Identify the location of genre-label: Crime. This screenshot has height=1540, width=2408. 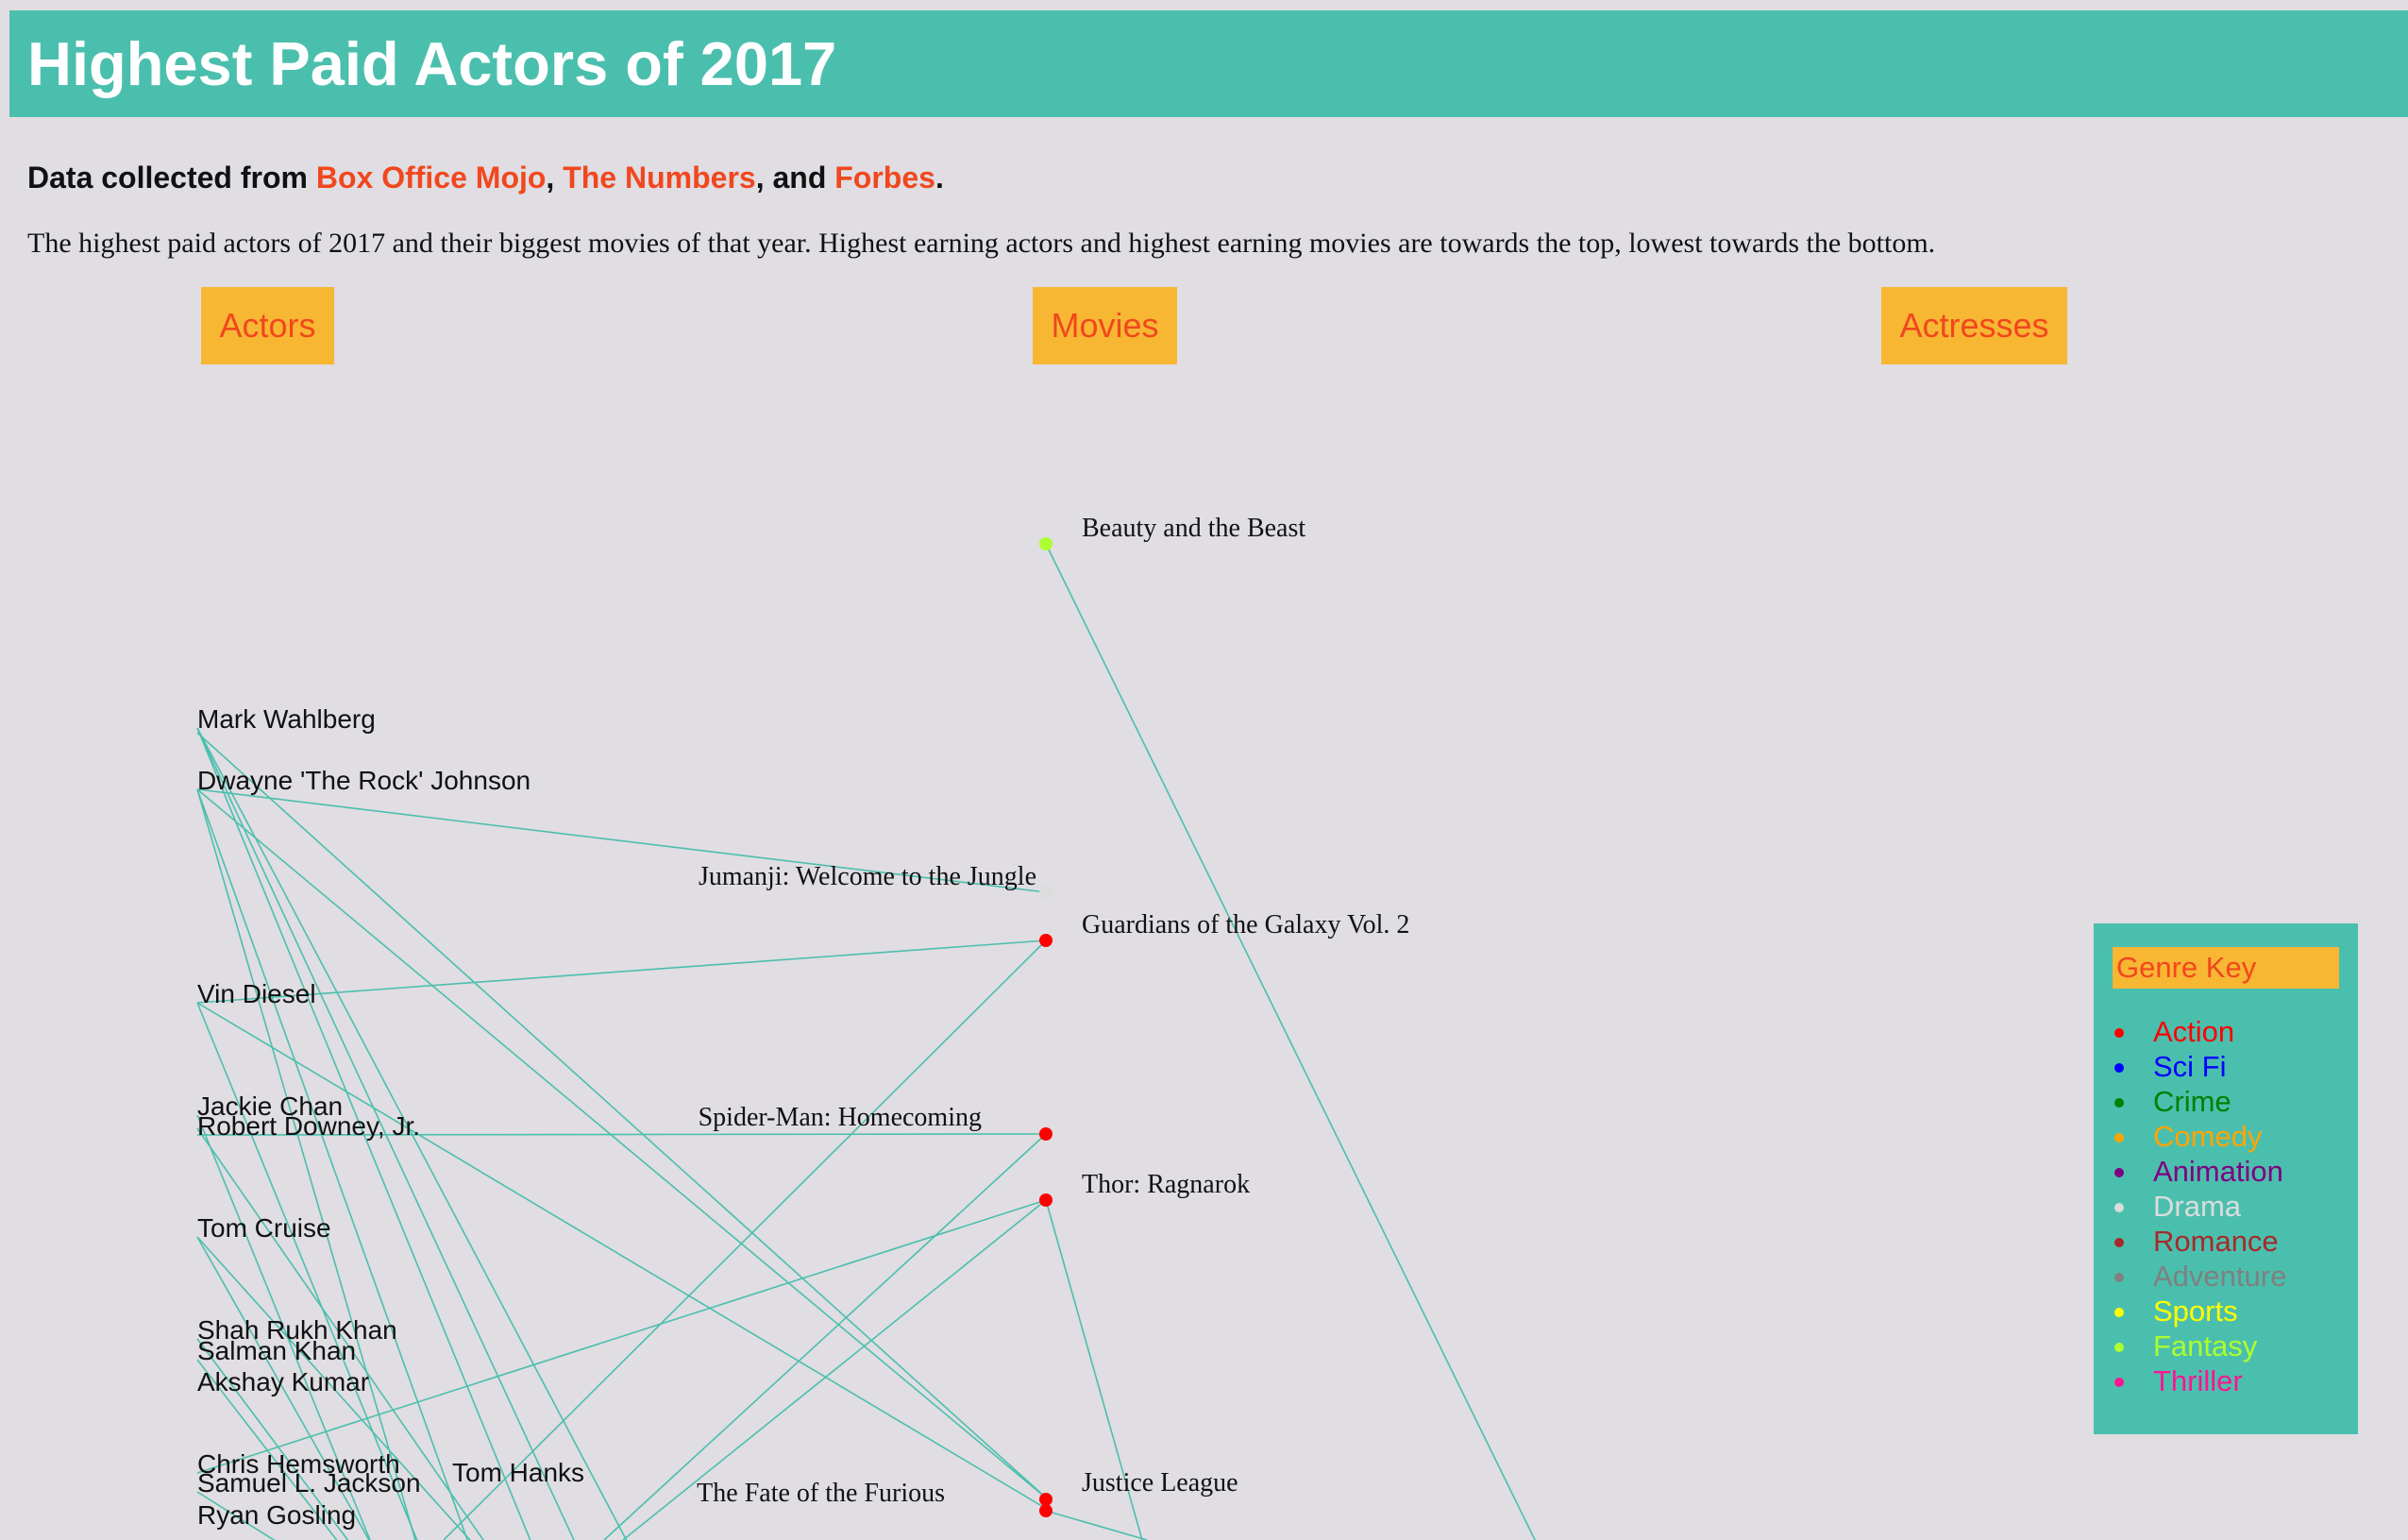
(2192, 1101).